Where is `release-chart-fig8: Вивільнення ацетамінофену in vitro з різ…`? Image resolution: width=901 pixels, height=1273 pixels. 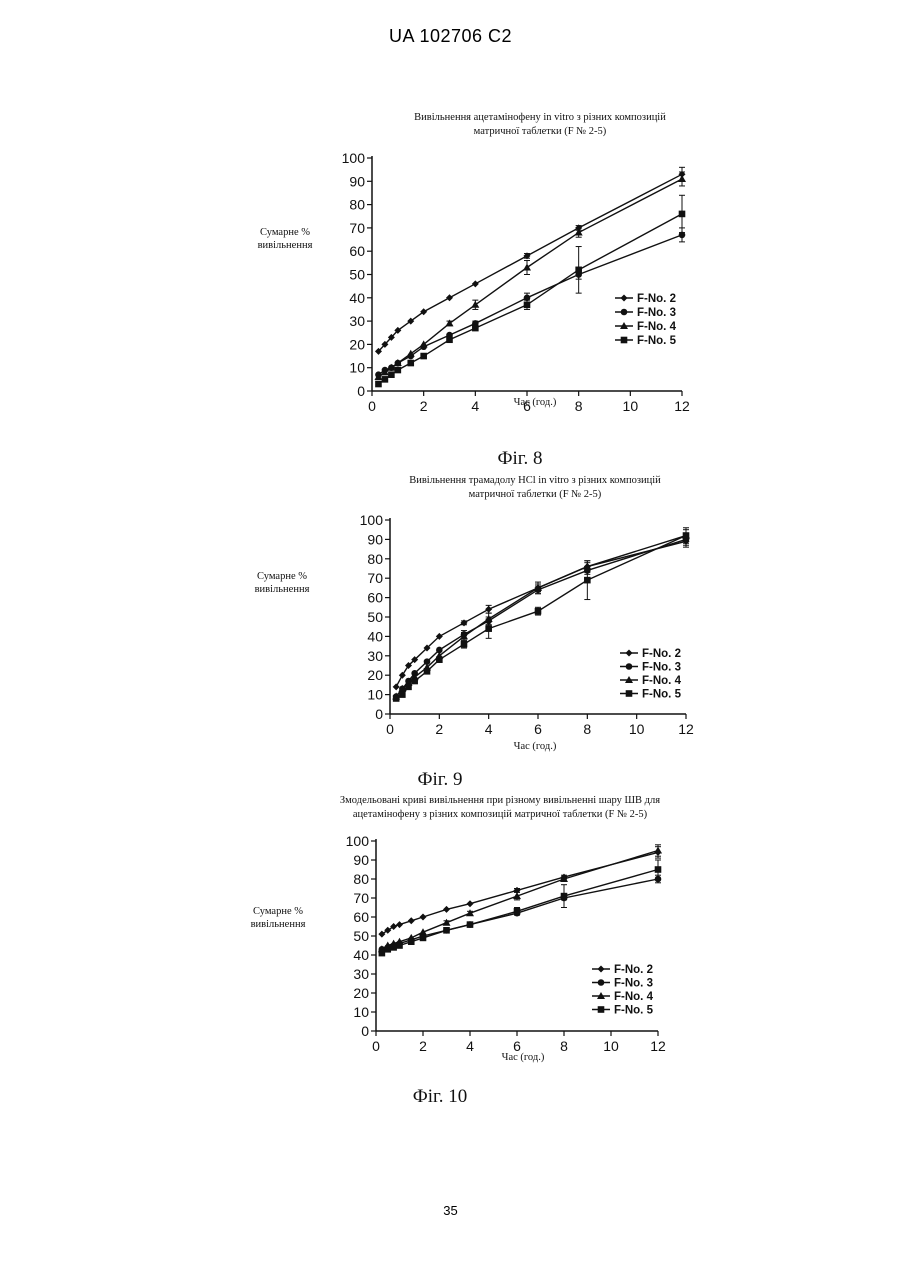
release-chart-fig8: Вивільнення ацетамінофену in vitro з різ… is located at coordinates (470, 260).